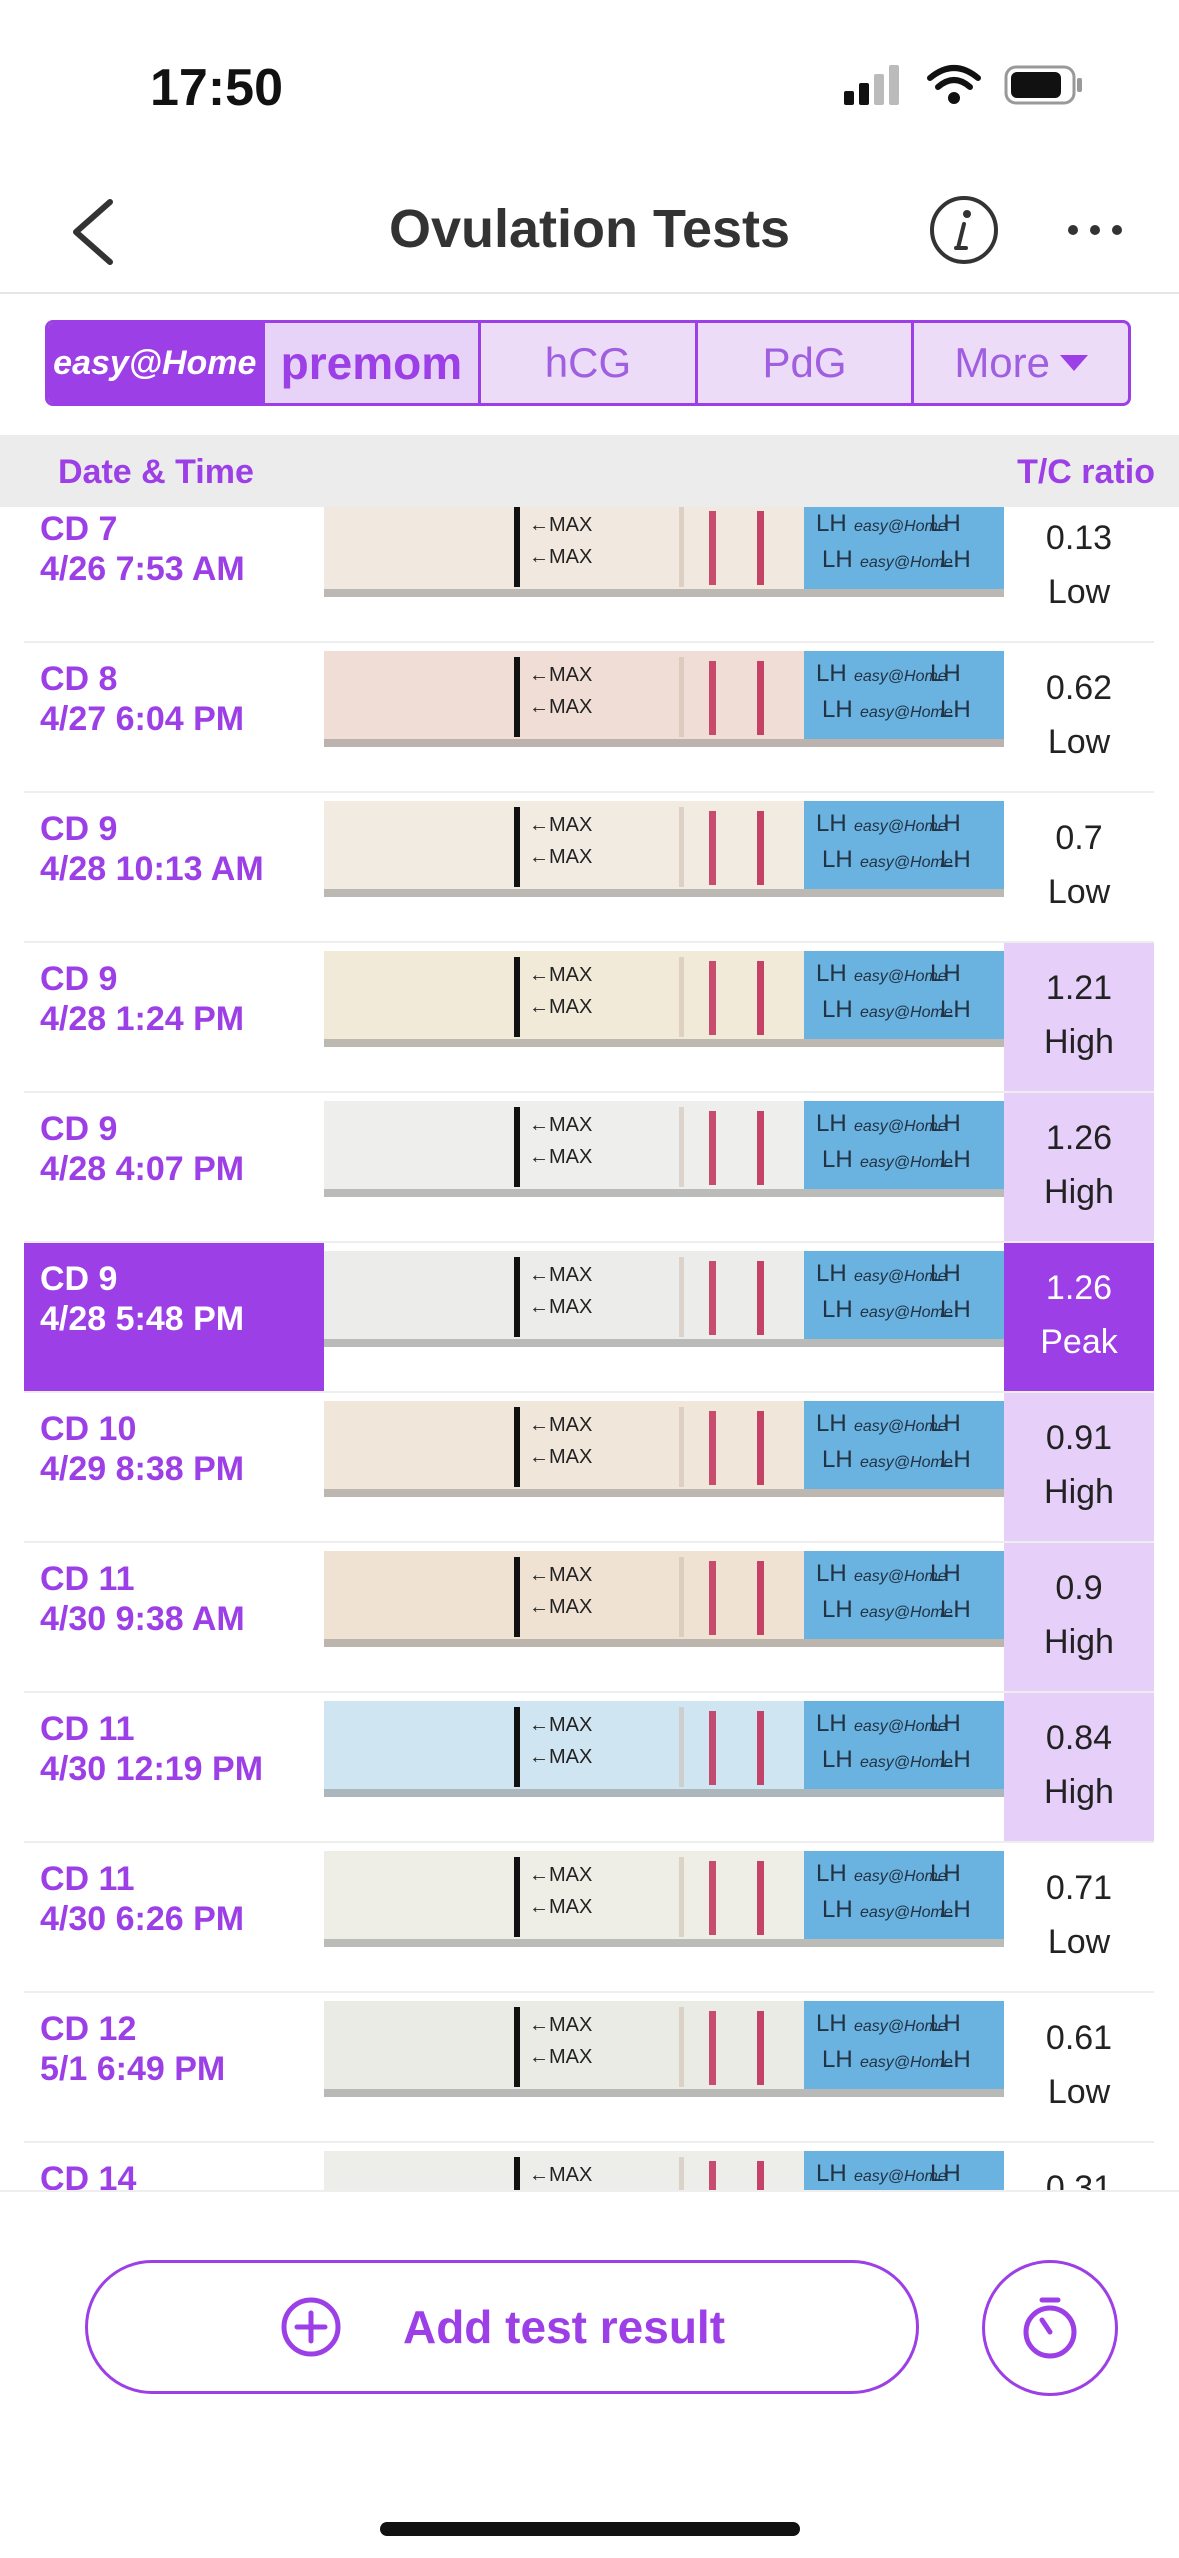 The height and width of the screenshot is (2558, 1179). I want to click on premom-logo-label: premom, so click(371, 363).